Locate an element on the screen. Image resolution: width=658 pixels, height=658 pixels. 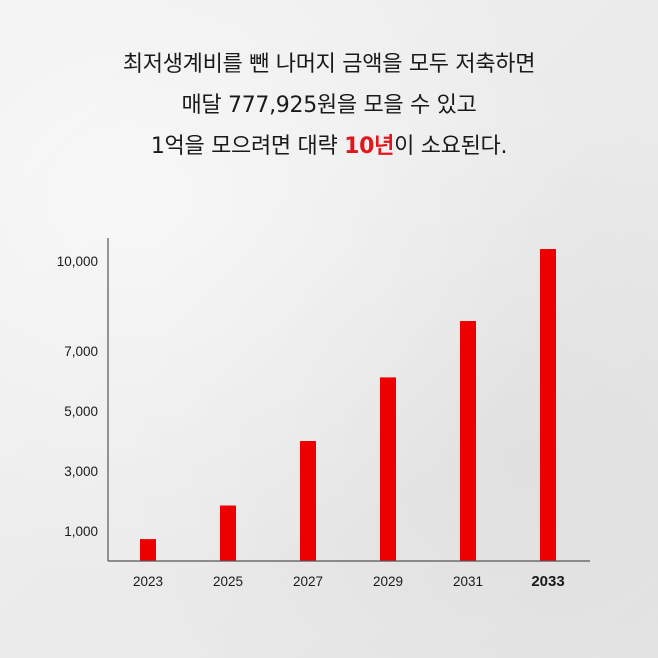
x-axis-ticks: 2023 2025 2027 2029 2031 2033 is located at coordinates (349, 581).